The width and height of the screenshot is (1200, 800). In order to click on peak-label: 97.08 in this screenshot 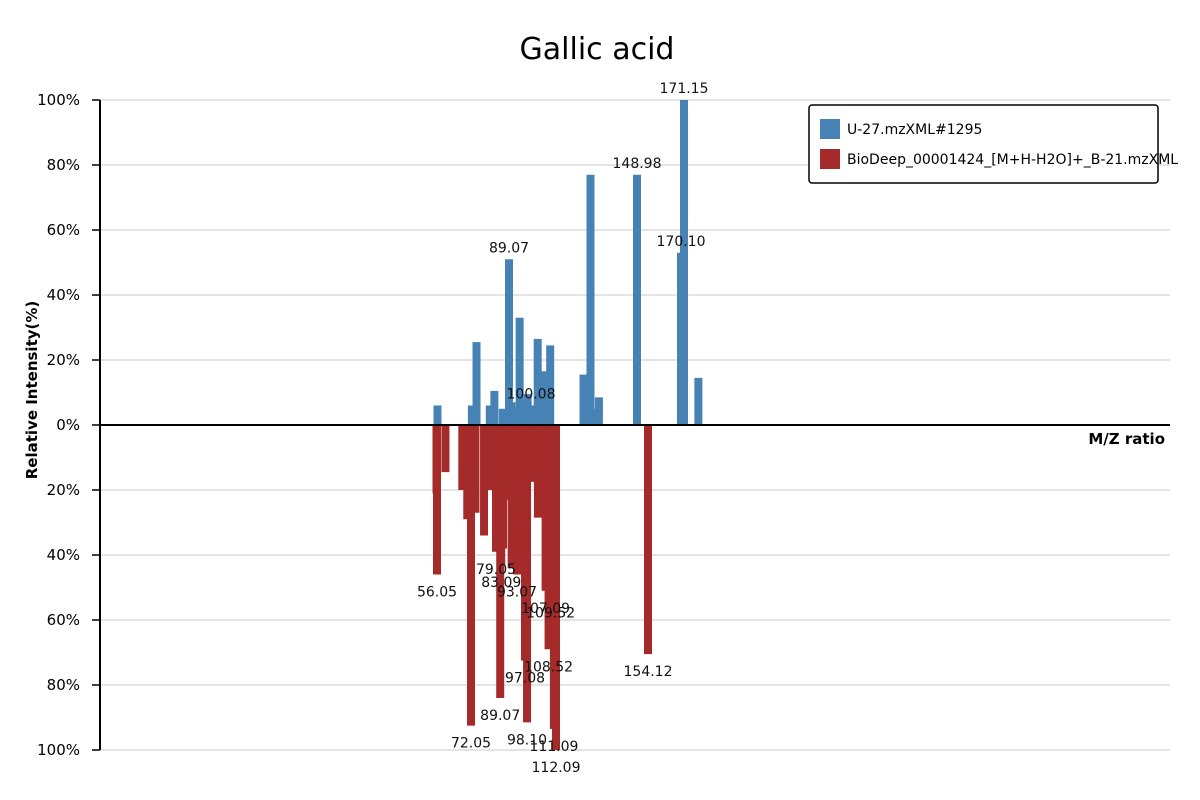, I will do `click(525, 679)`.